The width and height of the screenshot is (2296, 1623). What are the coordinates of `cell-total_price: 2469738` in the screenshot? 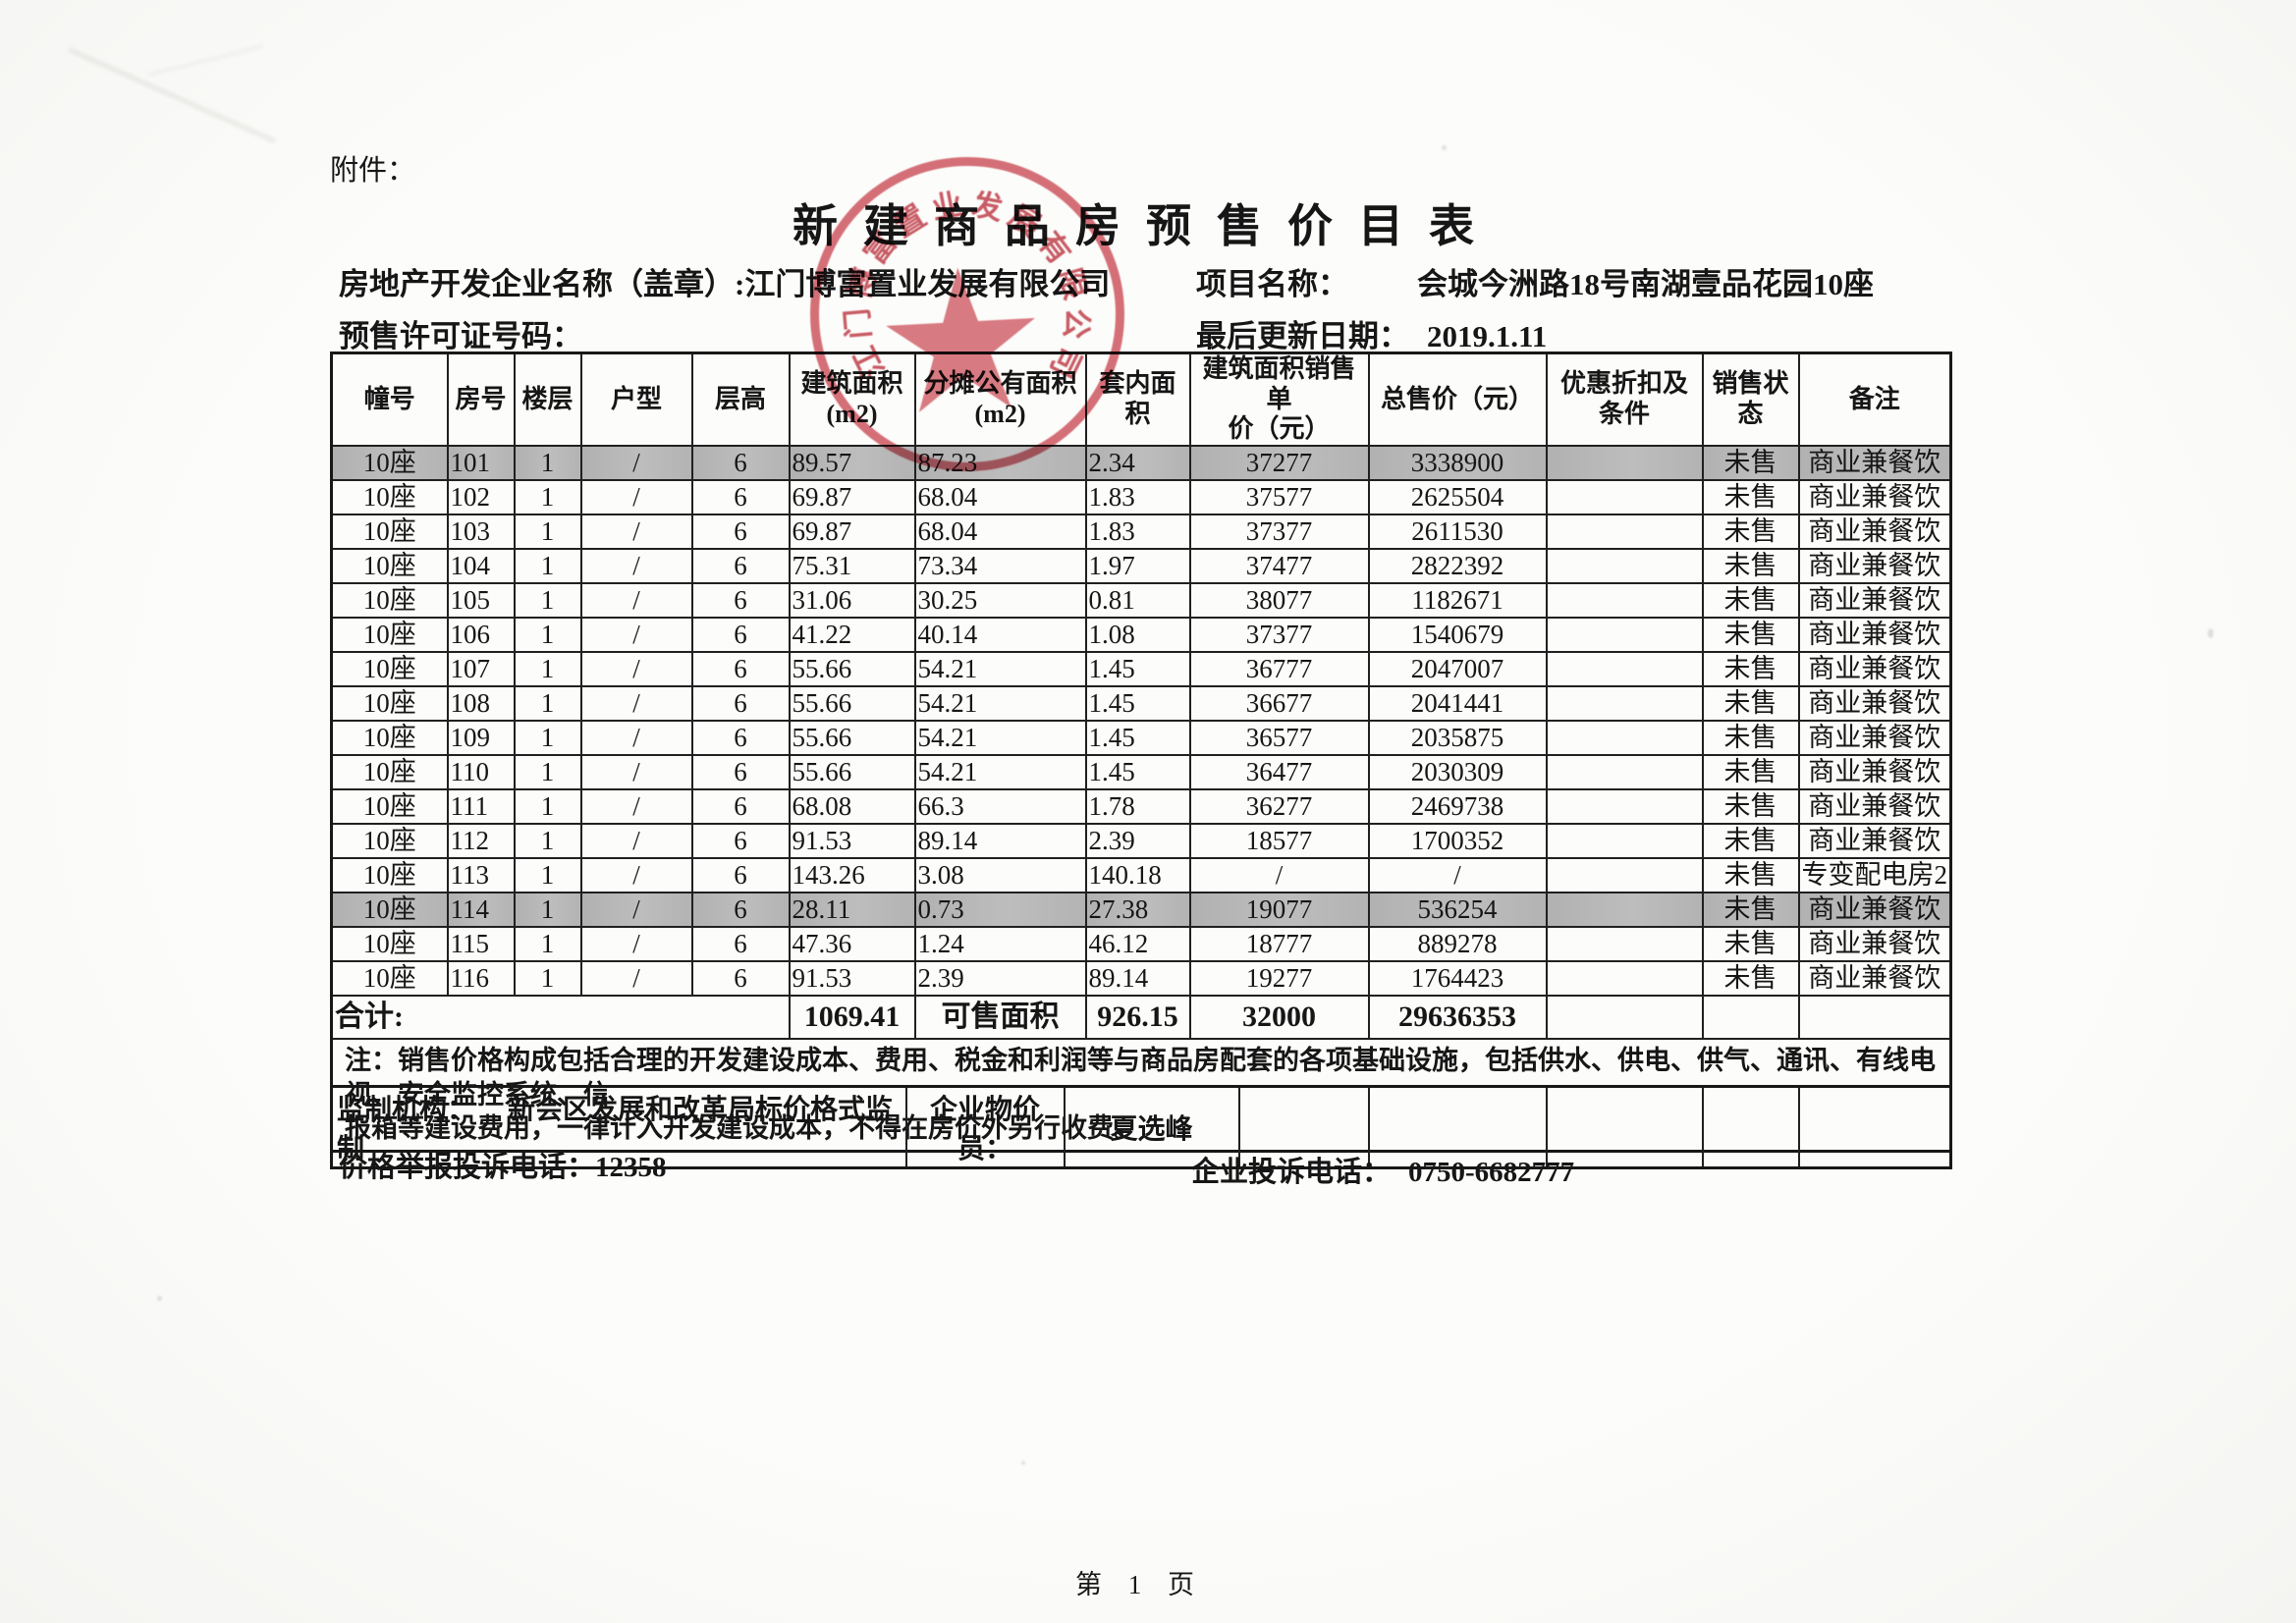 It's located at (1457, 807).